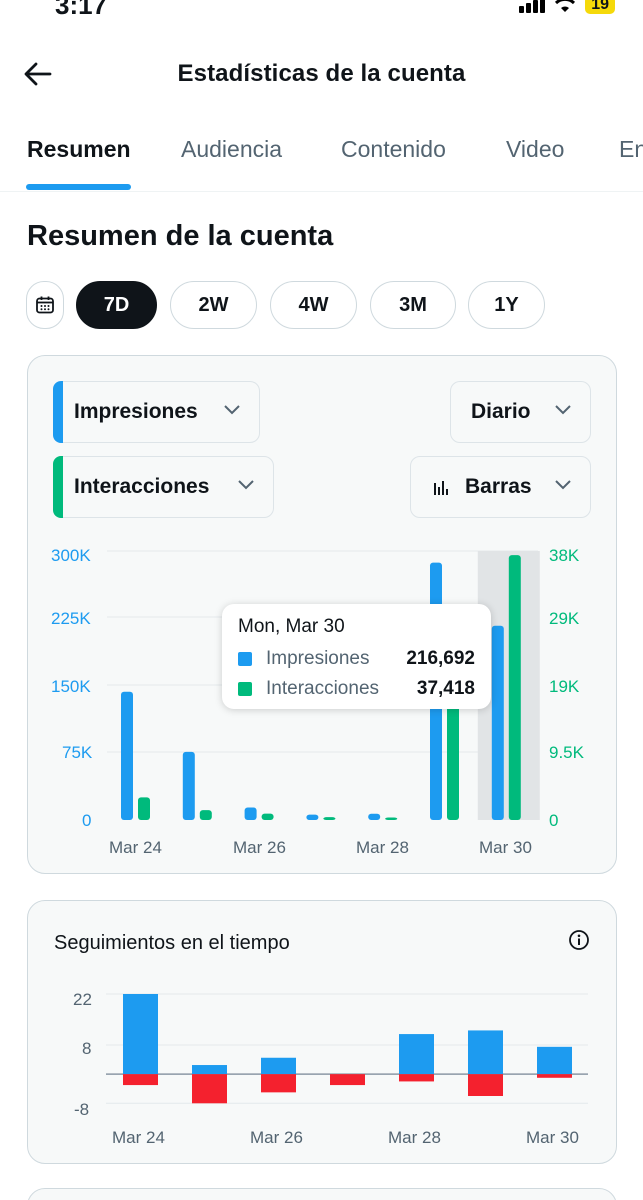 This screenshot has height=1200, width=643. I want to click on metric2-color-marker, so click(58, 487).